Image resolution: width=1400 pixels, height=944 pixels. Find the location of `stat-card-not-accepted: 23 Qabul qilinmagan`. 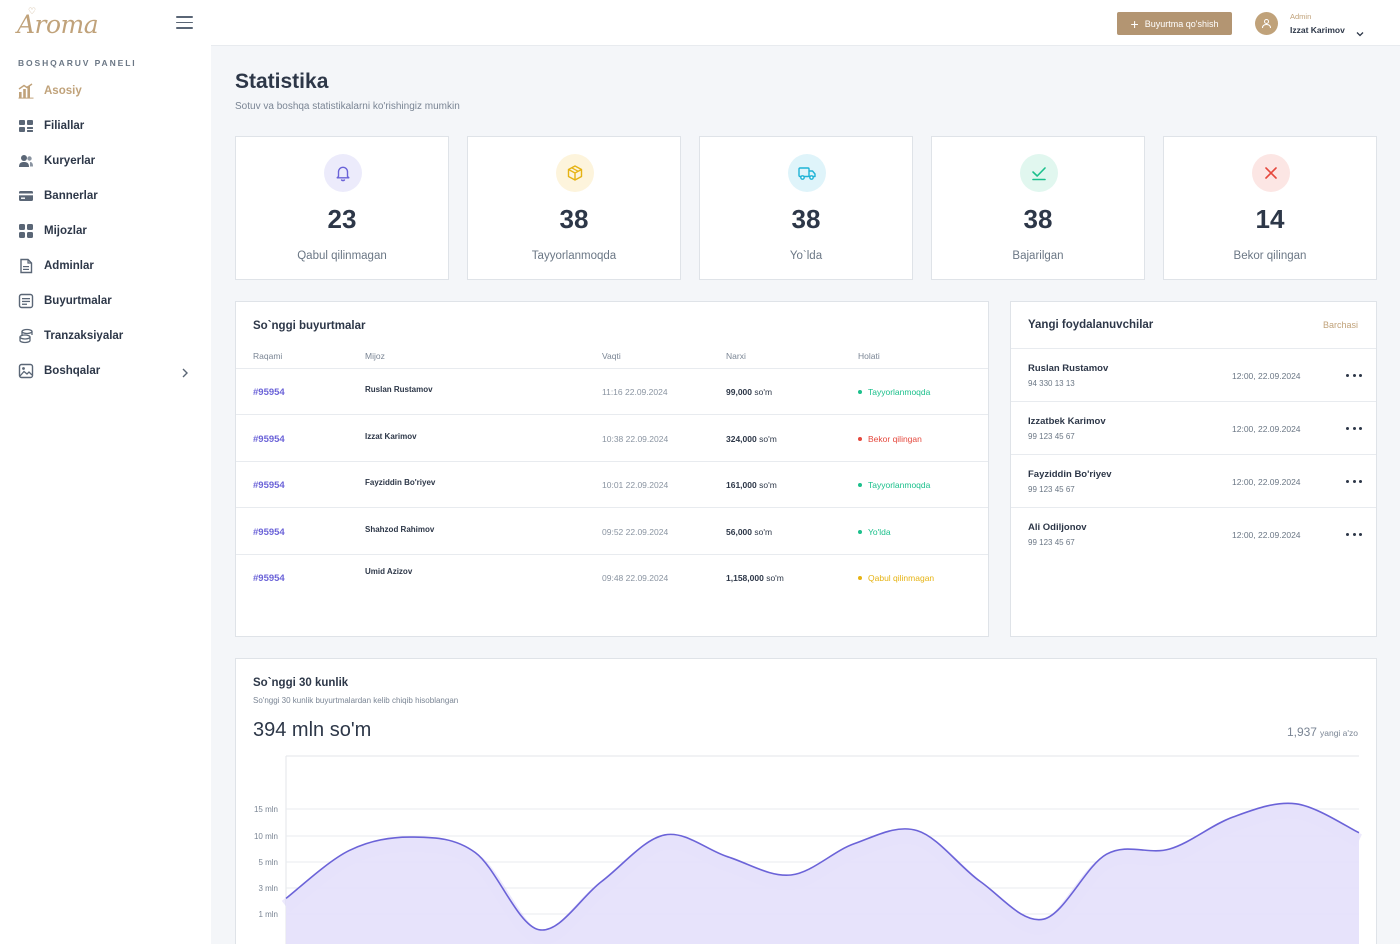

stat-card-not-accepted: 23 Qabul qilinmagan is located at coordinates (342, 208).